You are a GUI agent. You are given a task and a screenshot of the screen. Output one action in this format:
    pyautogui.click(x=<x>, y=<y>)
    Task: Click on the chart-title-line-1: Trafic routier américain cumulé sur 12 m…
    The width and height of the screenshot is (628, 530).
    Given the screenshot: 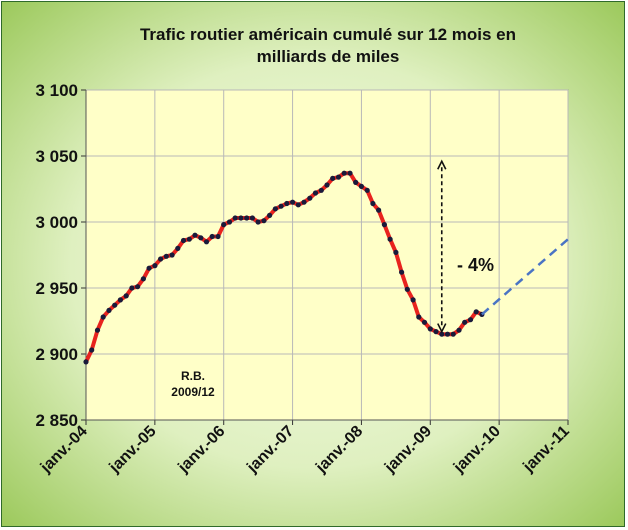 What is the action you would take?
    pyautogui.click(x=328, y=34)
    